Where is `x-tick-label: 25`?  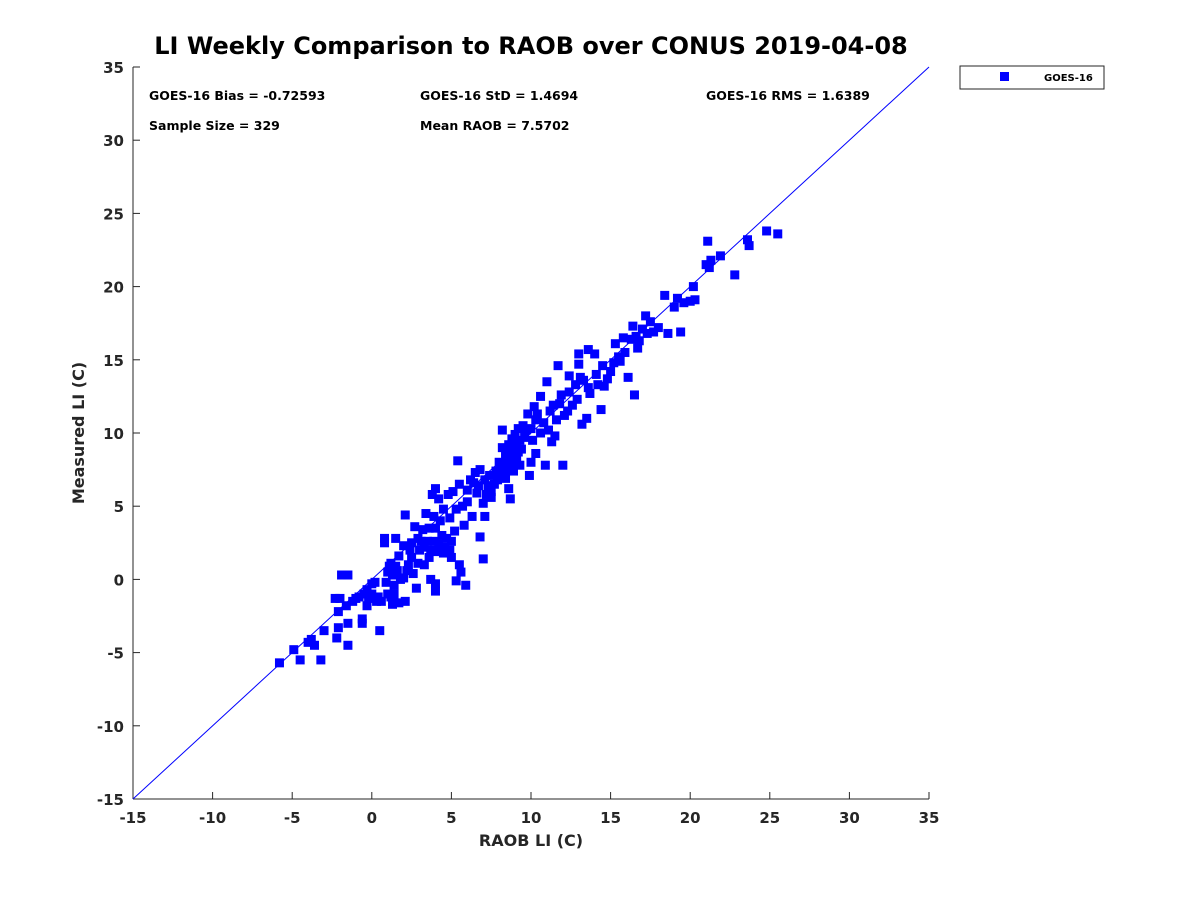
x-tick-label: 25 is located at coordinates (769, 818).